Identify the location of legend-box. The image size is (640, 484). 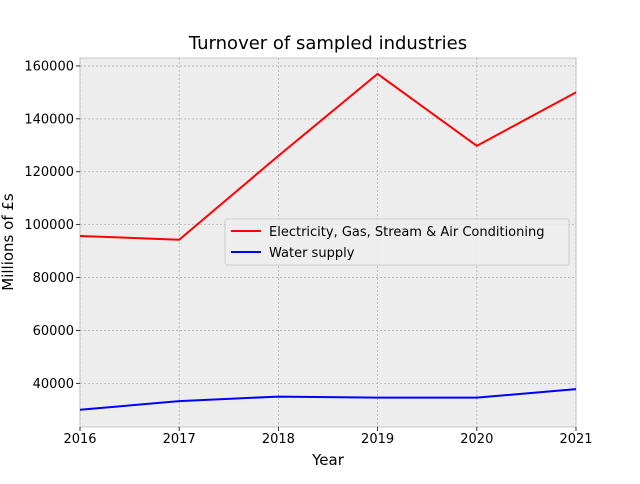
(397, 242).